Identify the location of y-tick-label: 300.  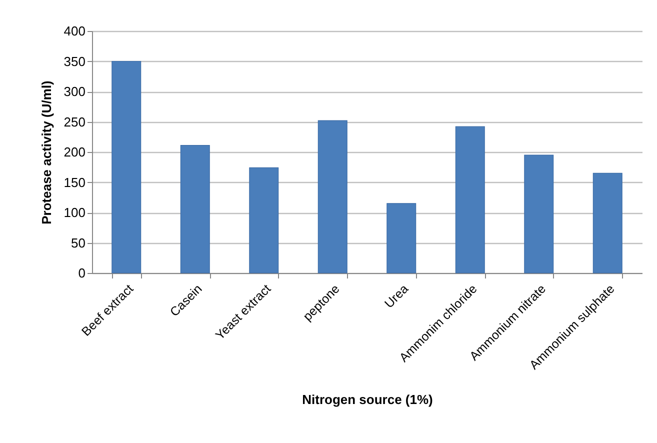
(75, 91).